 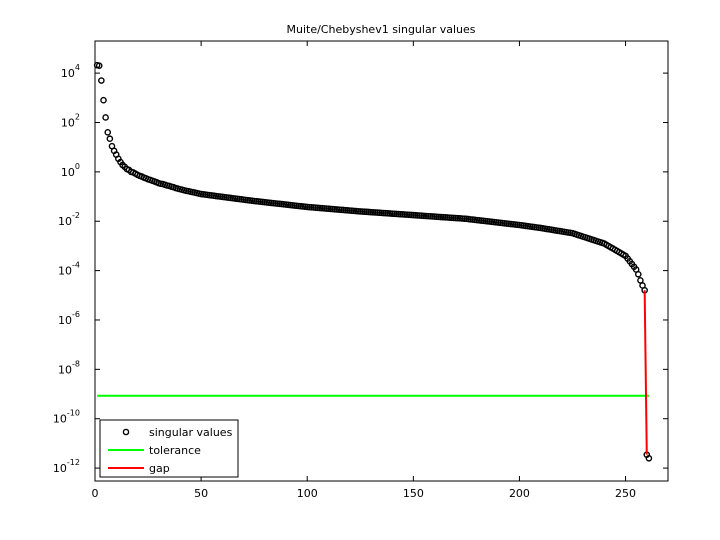 I want to click on y-tick-label: 10⁴, so click(x=70, y=71).